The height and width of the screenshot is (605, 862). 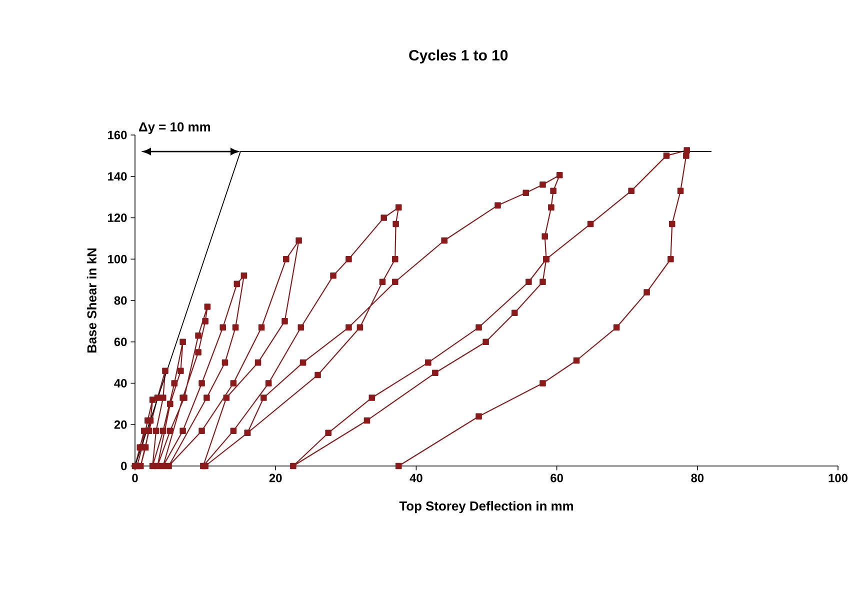 What do you see at coordinates (275, 478) in the screenshot?
I see `x-tick-label: 20` at bounding box center [275, 478].